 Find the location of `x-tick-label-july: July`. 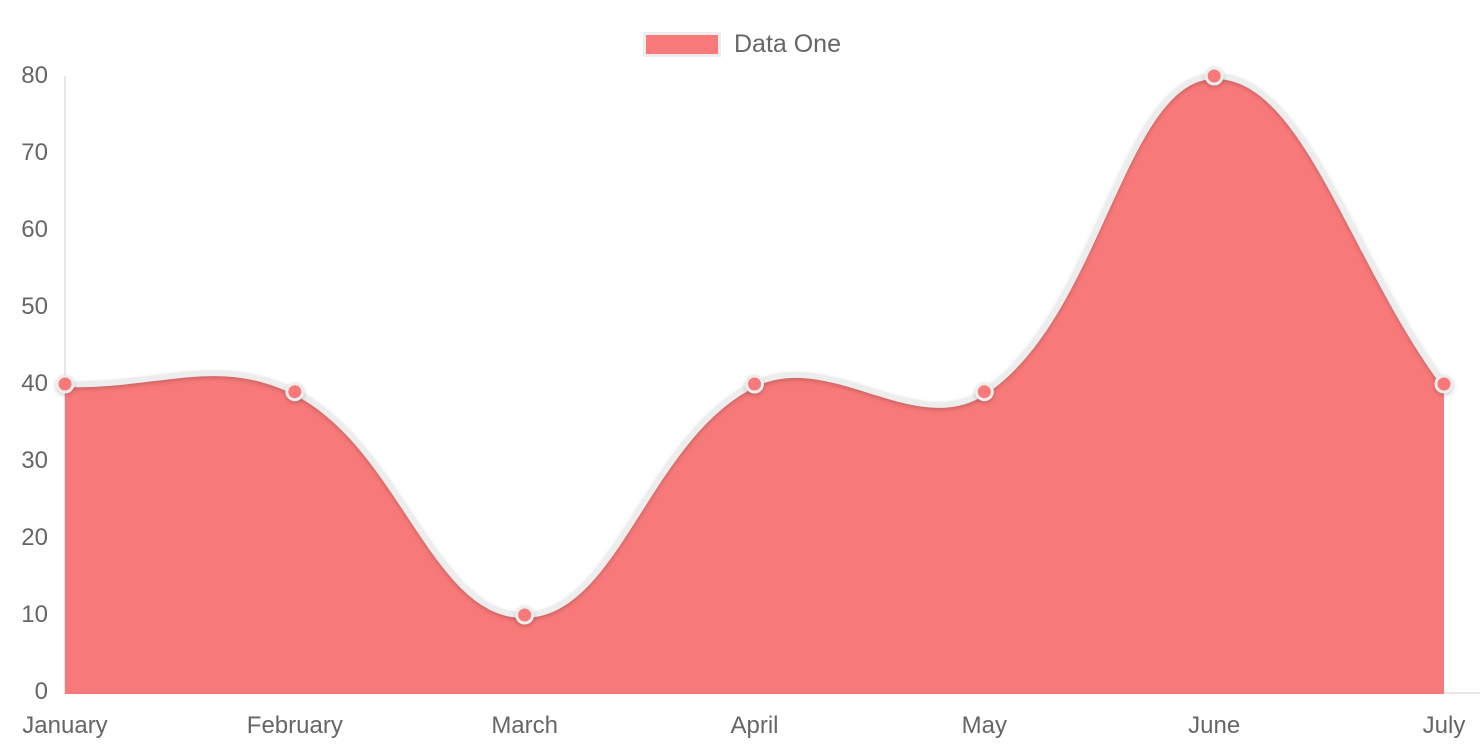

x-tick-label-july: July is located at coordinates (1444, 725).